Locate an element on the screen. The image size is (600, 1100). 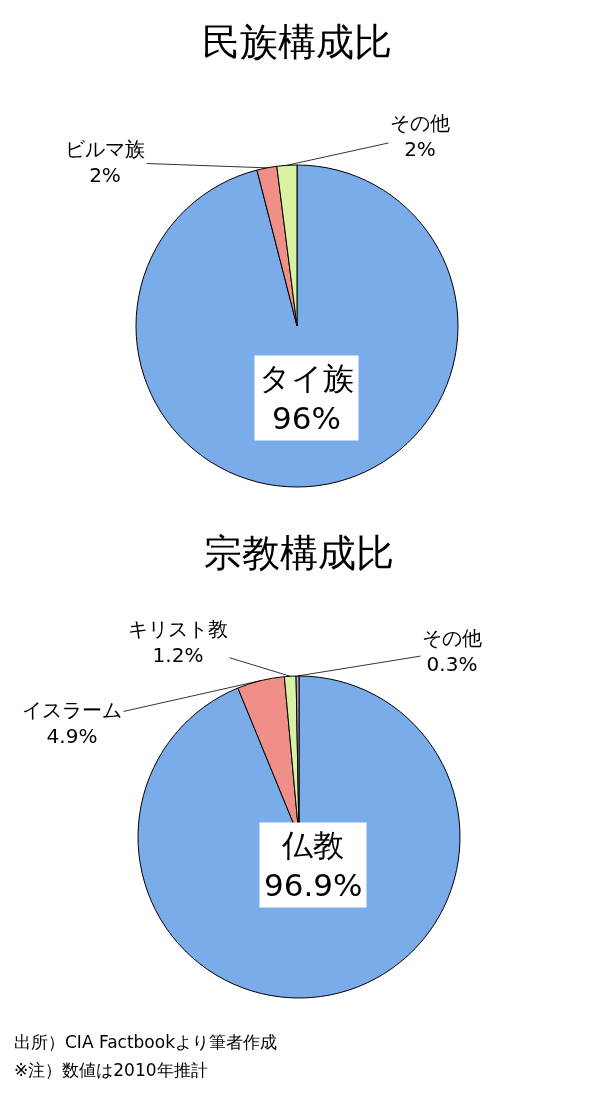
data-label: 96% is located at coordinates (306, 418).